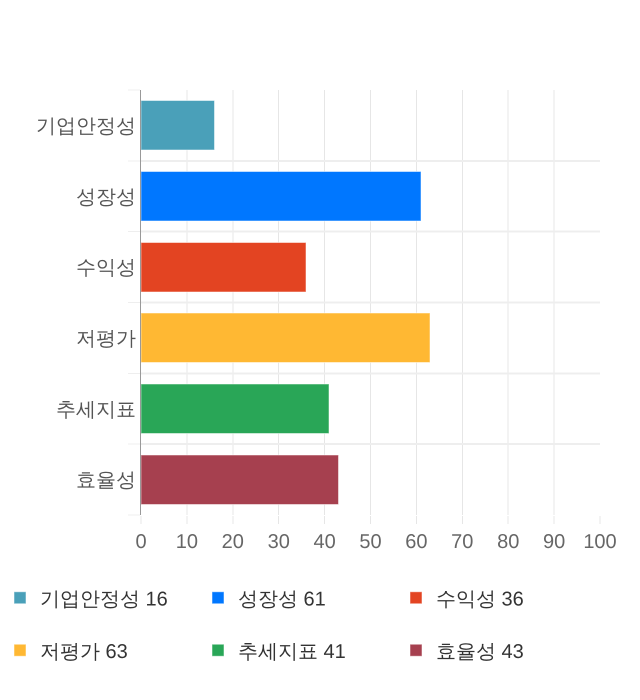 Image resolution: width=640 pixels, height=700 pixels. What do you see at coordinates (233, 542) in the screenshot?
I see `x-tick-label: 20` at bounding box center [233, 542].